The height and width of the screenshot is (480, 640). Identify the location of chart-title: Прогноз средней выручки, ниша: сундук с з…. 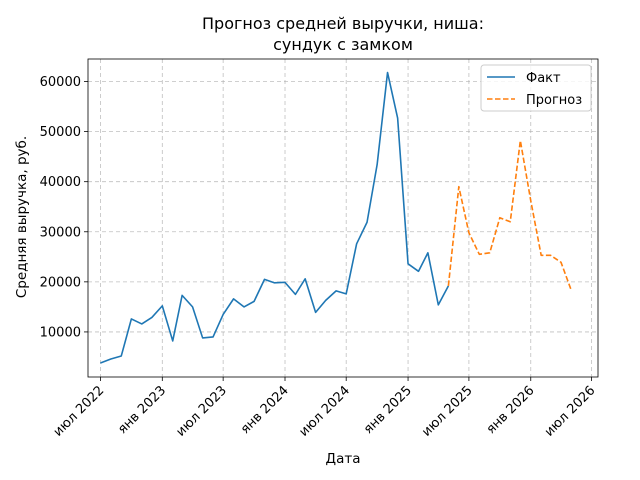
(343, 34).